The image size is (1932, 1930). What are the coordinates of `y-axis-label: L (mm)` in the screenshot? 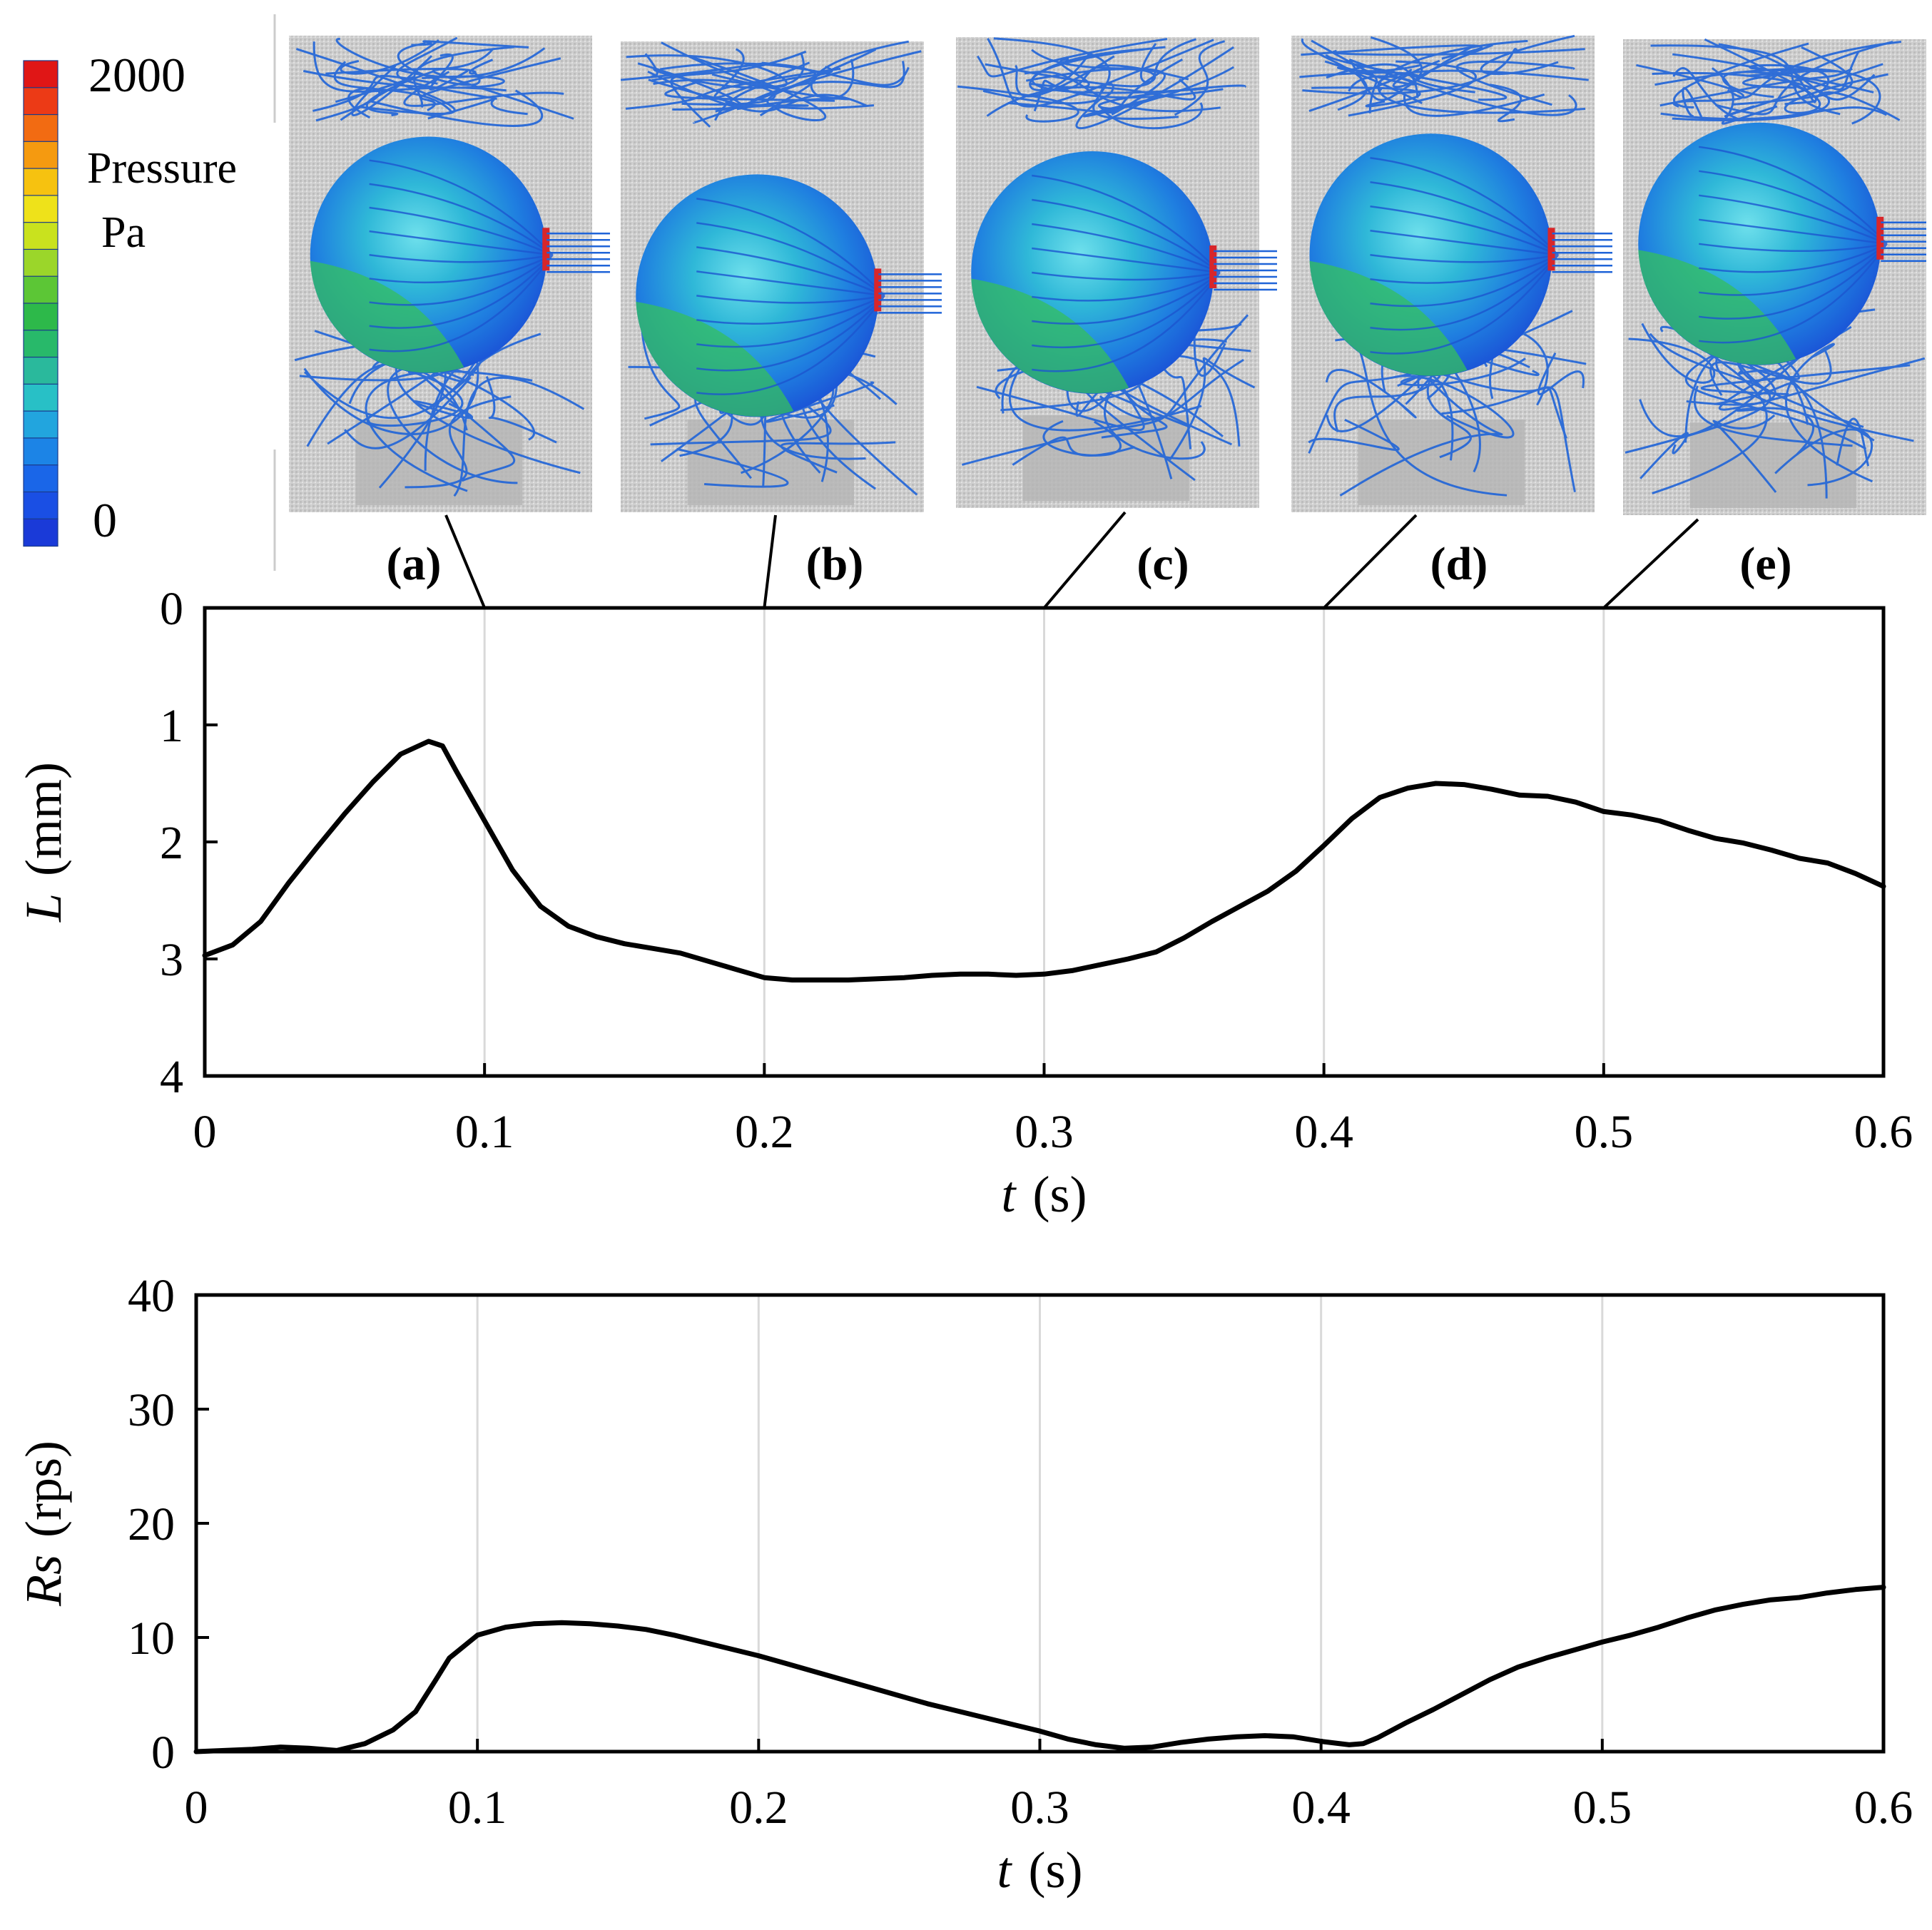 It's located at (43, 843).